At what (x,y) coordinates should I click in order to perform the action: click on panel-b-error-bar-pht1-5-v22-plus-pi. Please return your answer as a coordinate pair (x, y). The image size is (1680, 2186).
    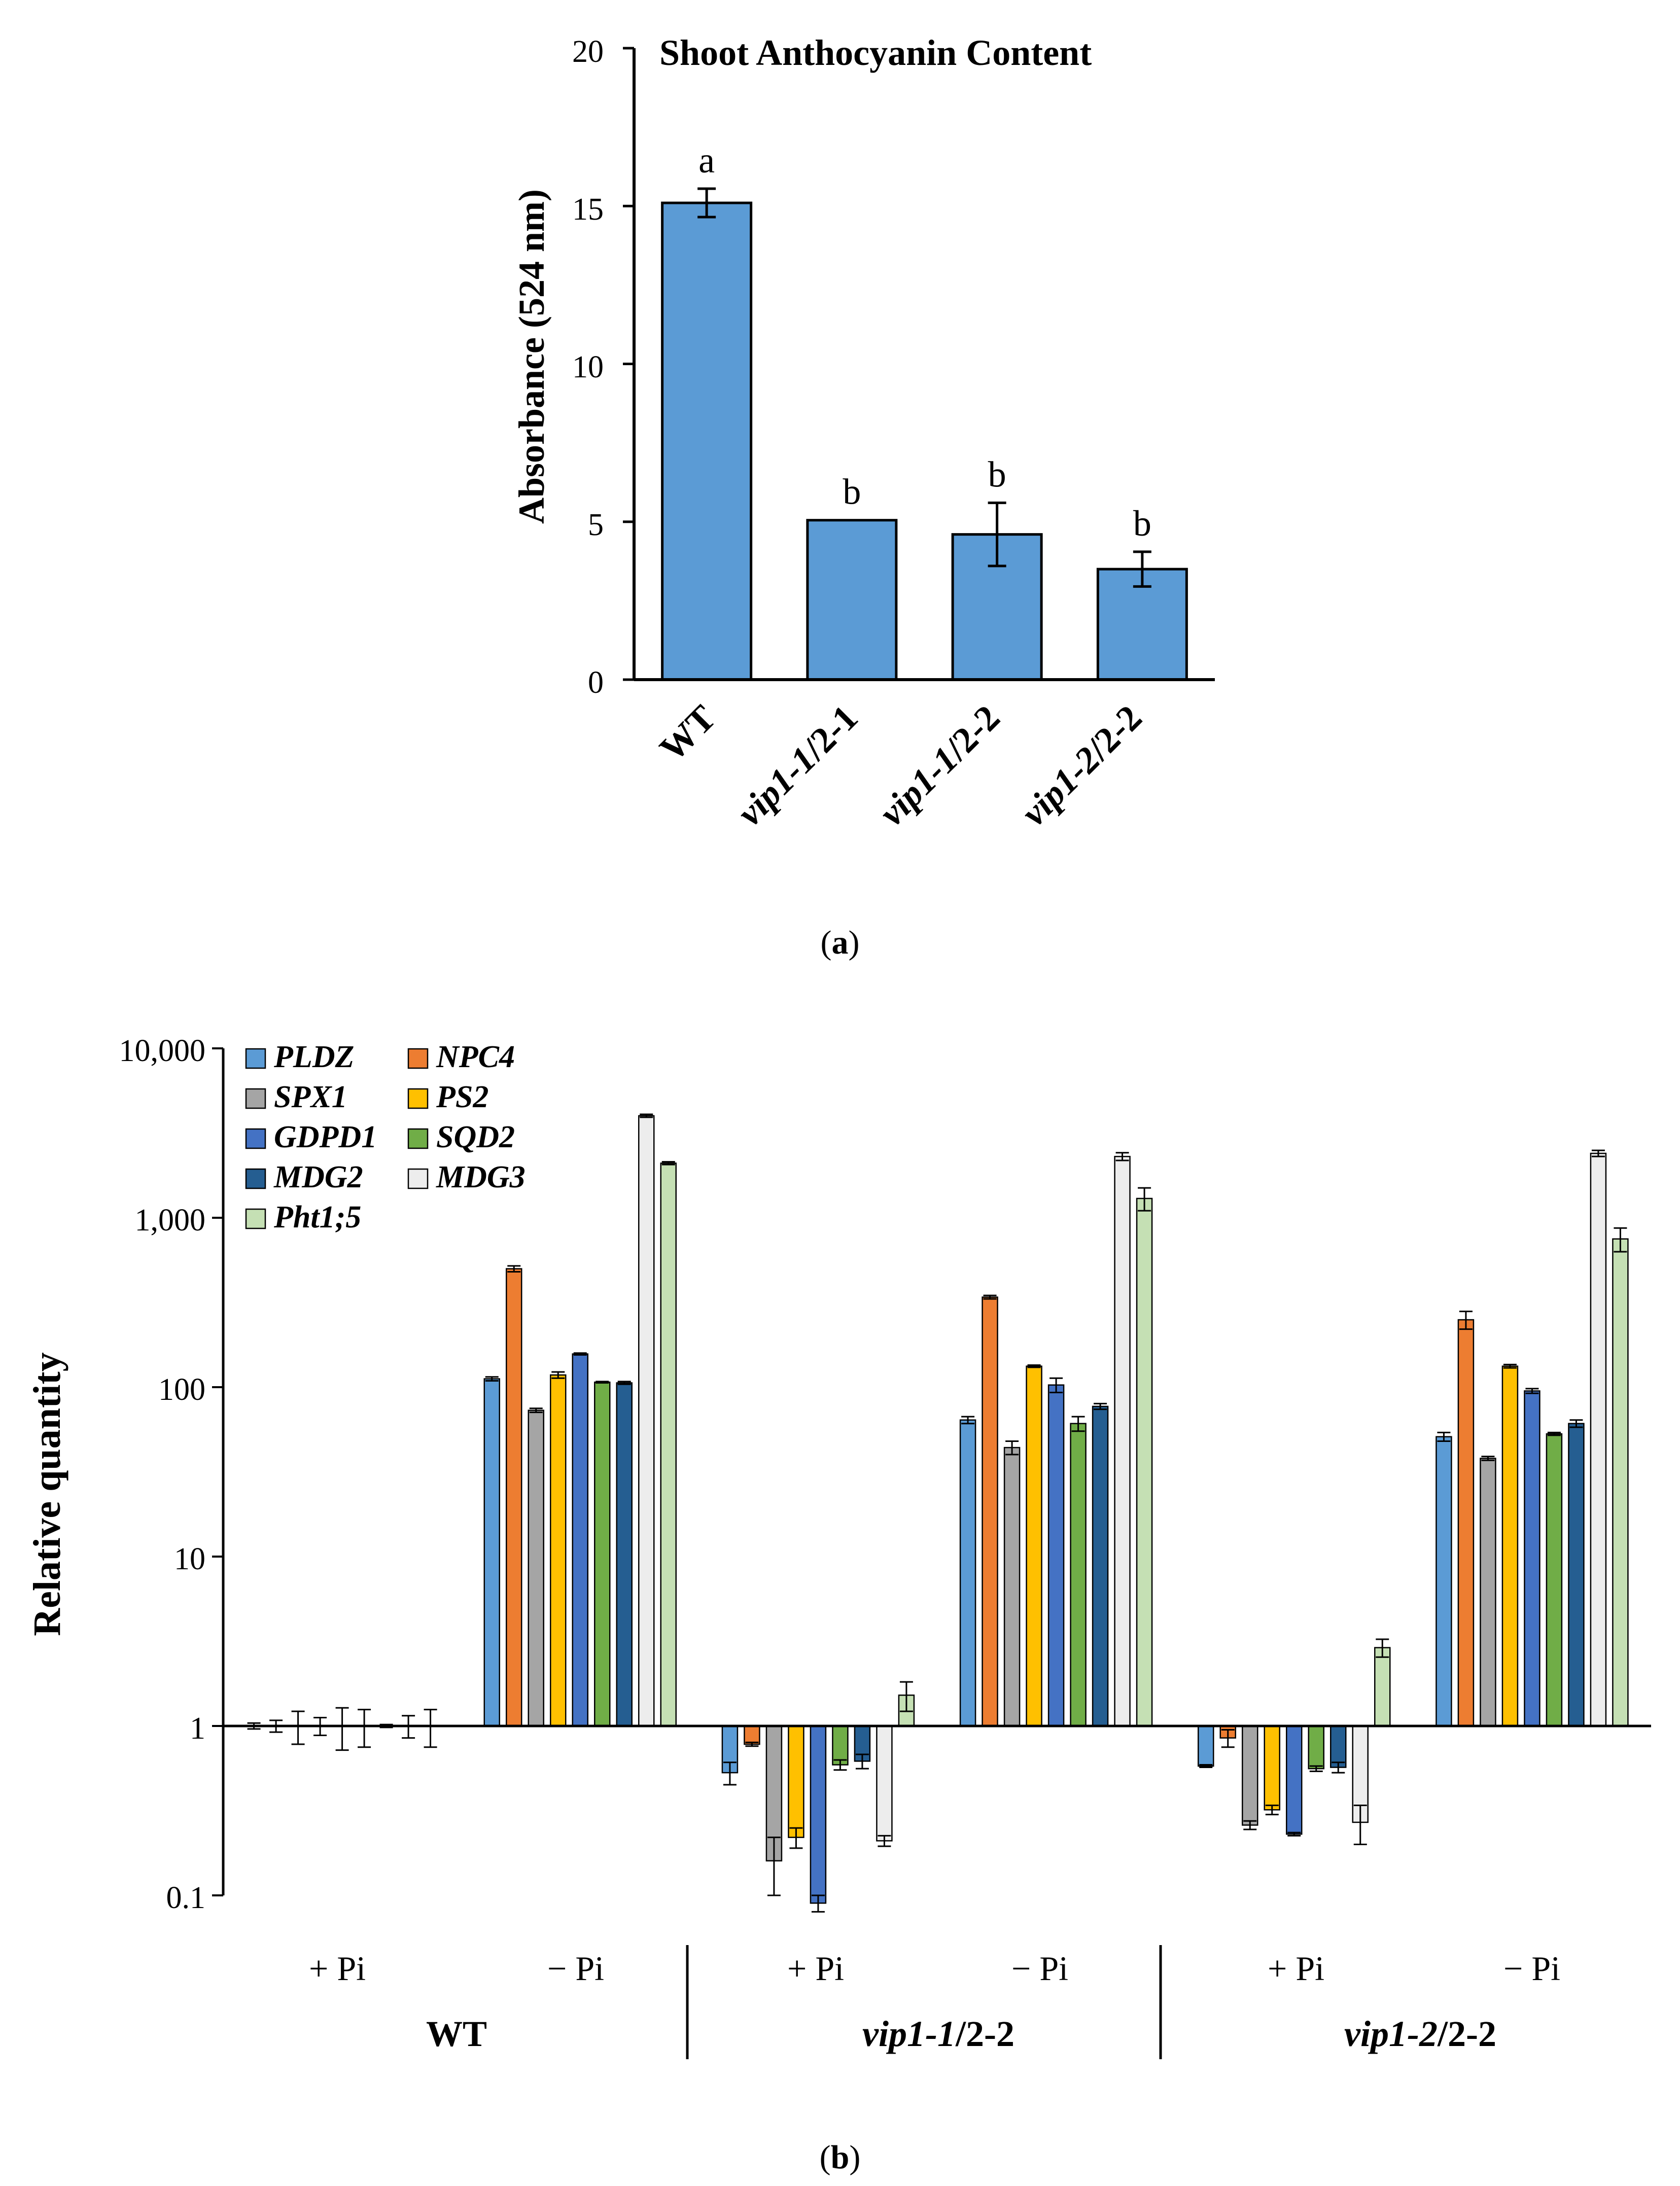
    Looking at the image, I should click on (1382, 1648).